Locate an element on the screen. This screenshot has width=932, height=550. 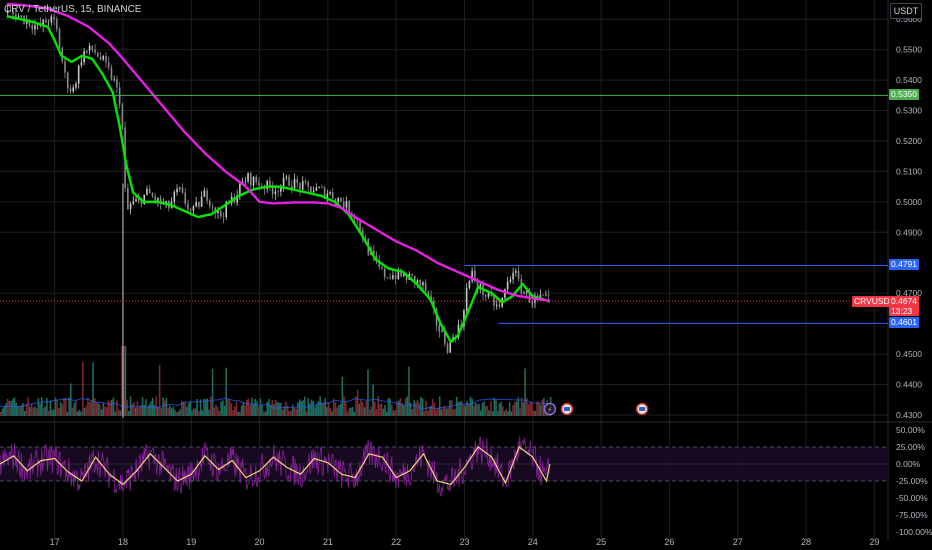
countdown: 13:23 is located at coordinates (902, 311).